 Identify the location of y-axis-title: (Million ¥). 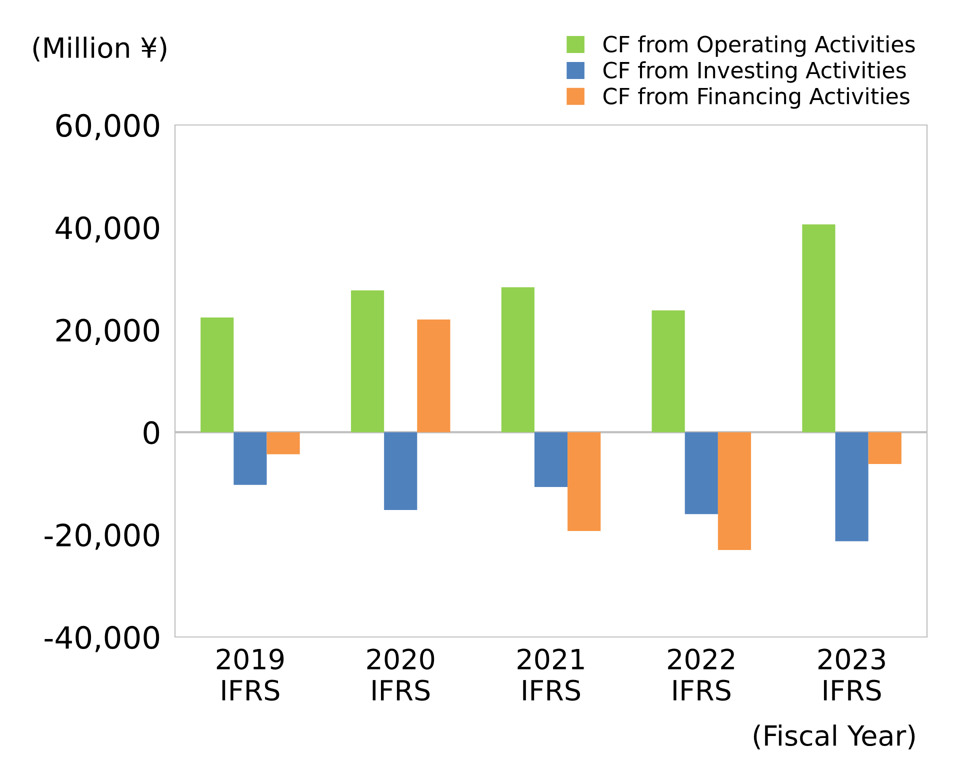
(99, 49).